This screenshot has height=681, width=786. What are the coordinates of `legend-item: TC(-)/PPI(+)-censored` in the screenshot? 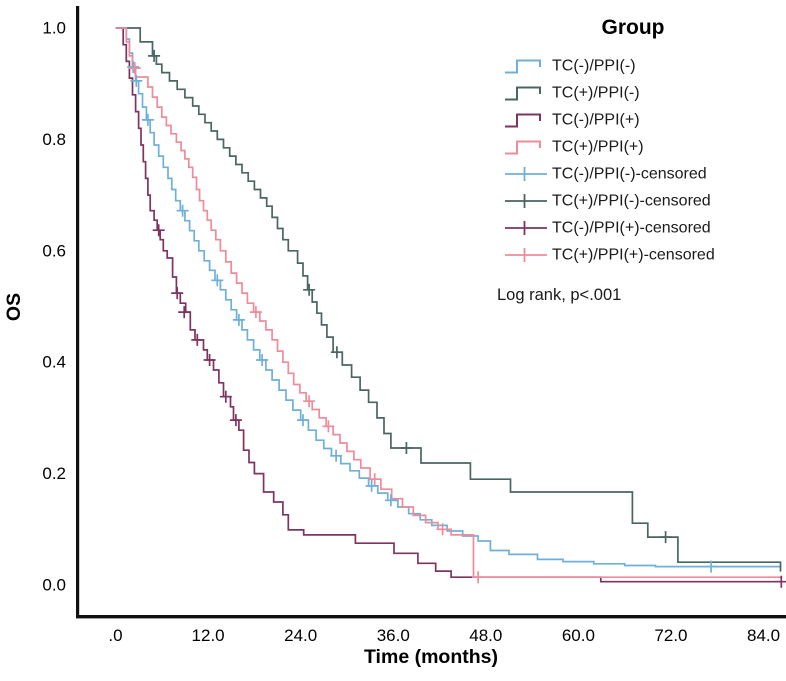 It's located at (608, 228).